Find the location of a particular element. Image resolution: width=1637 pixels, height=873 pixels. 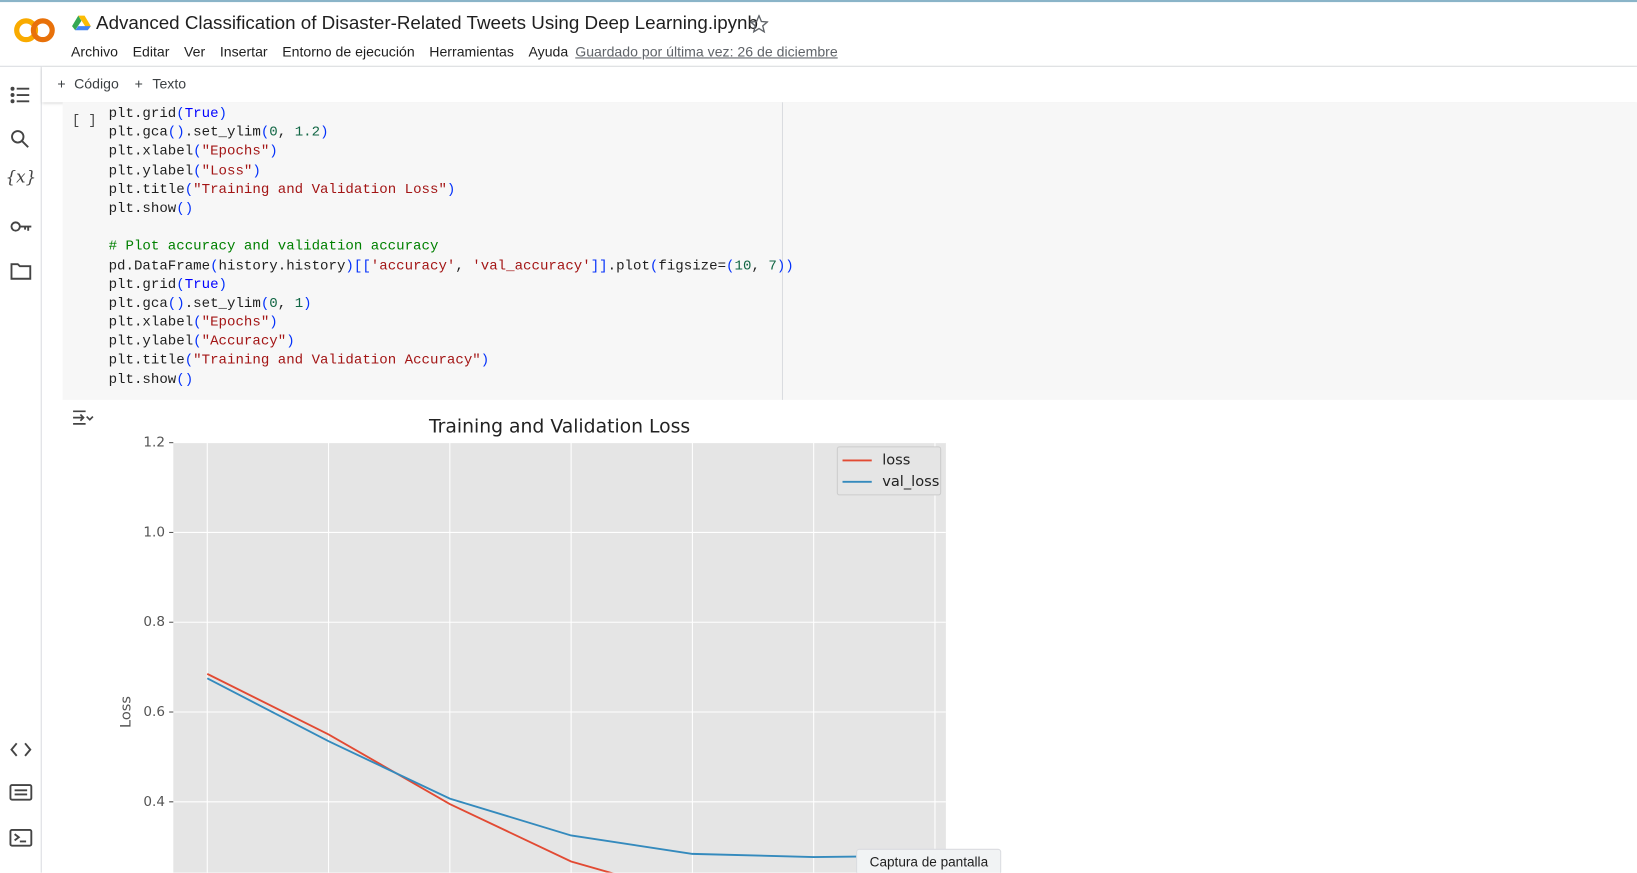

command-palette-icon is located at coordinates (21, 792).